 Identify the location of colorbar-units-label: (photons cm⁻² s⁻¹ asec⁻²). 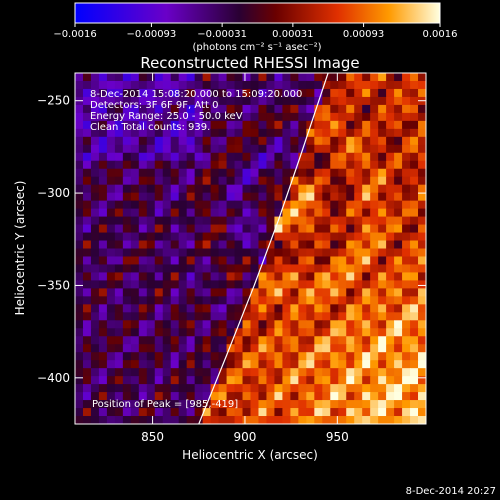
(256, 47).